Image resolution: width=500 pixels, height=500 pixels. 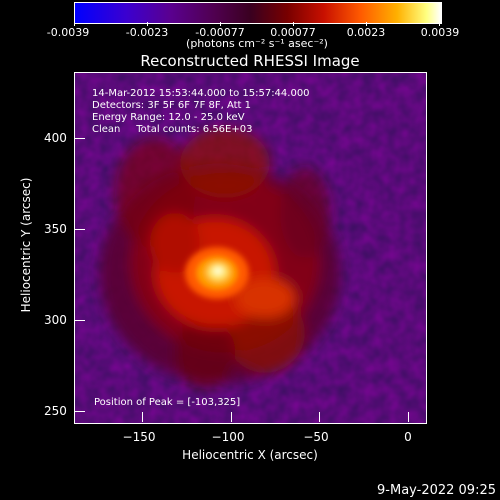 What do you see at coordinates (26, 245) in the screenshot?
I see `y-axis-label: Heliocentric Y (arcsec)` at bounding box center [26, 245].